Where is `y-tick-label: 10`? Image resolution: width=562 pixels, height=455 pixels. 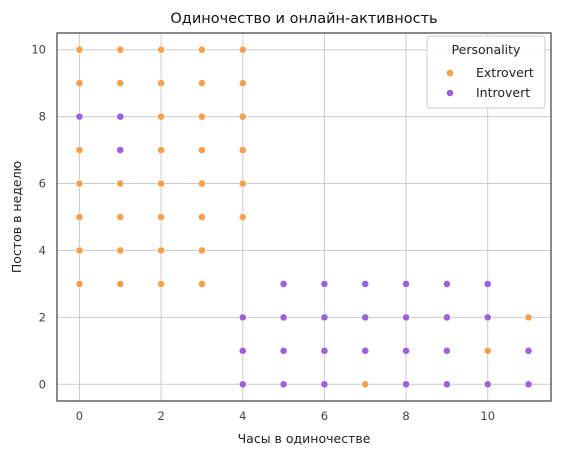
y-tick-label: 10 is located at coordinates (38, 50).